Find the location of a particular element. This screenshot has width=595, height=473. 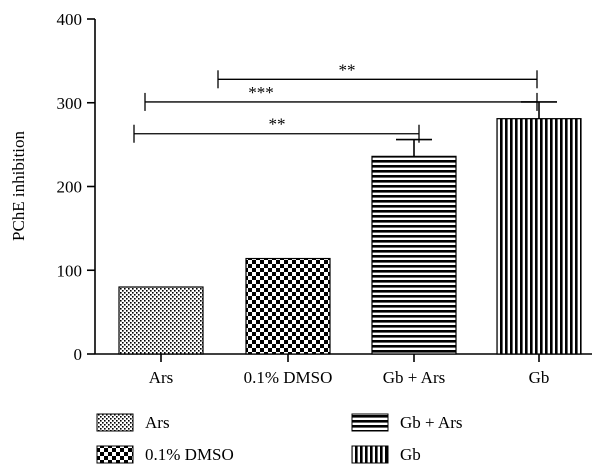

y-tick-label: 100 is located at coordinates (70, 270).